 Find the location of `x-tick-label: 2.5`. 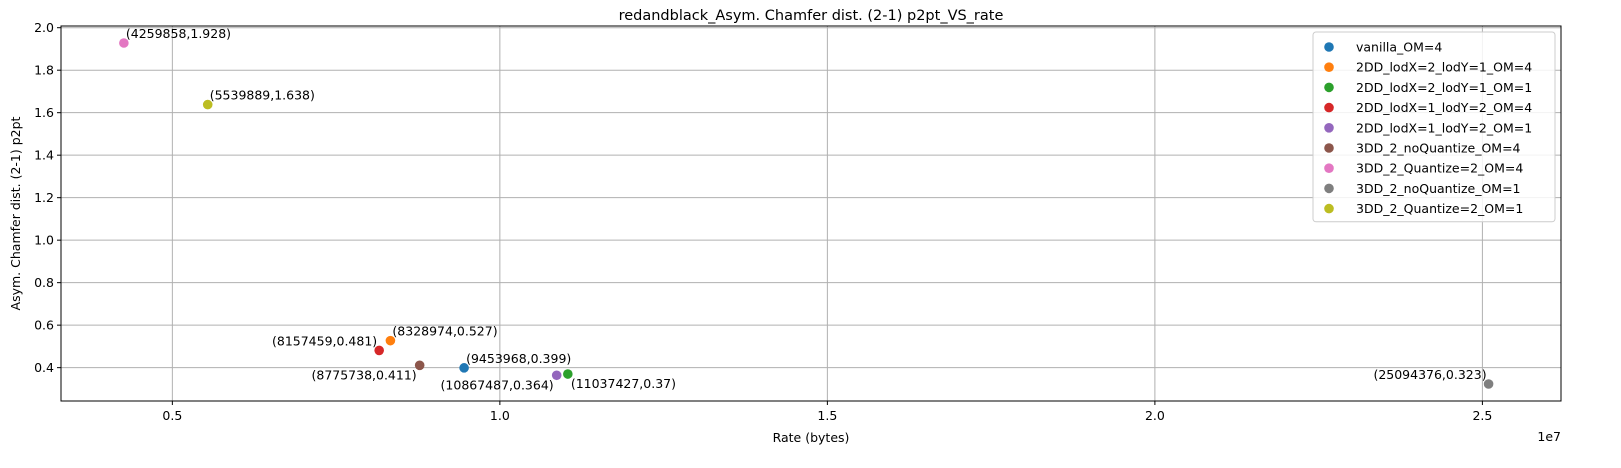

x-tick-label: 2.5 is located at coordinates (1482, 415).